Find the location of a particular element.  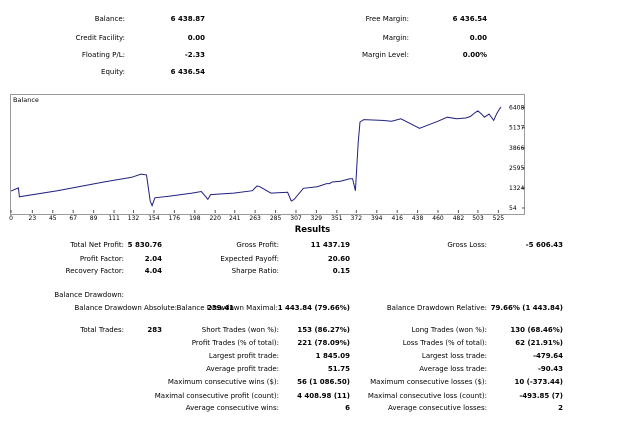

results-title: Results is located at coordinates (312, 230).